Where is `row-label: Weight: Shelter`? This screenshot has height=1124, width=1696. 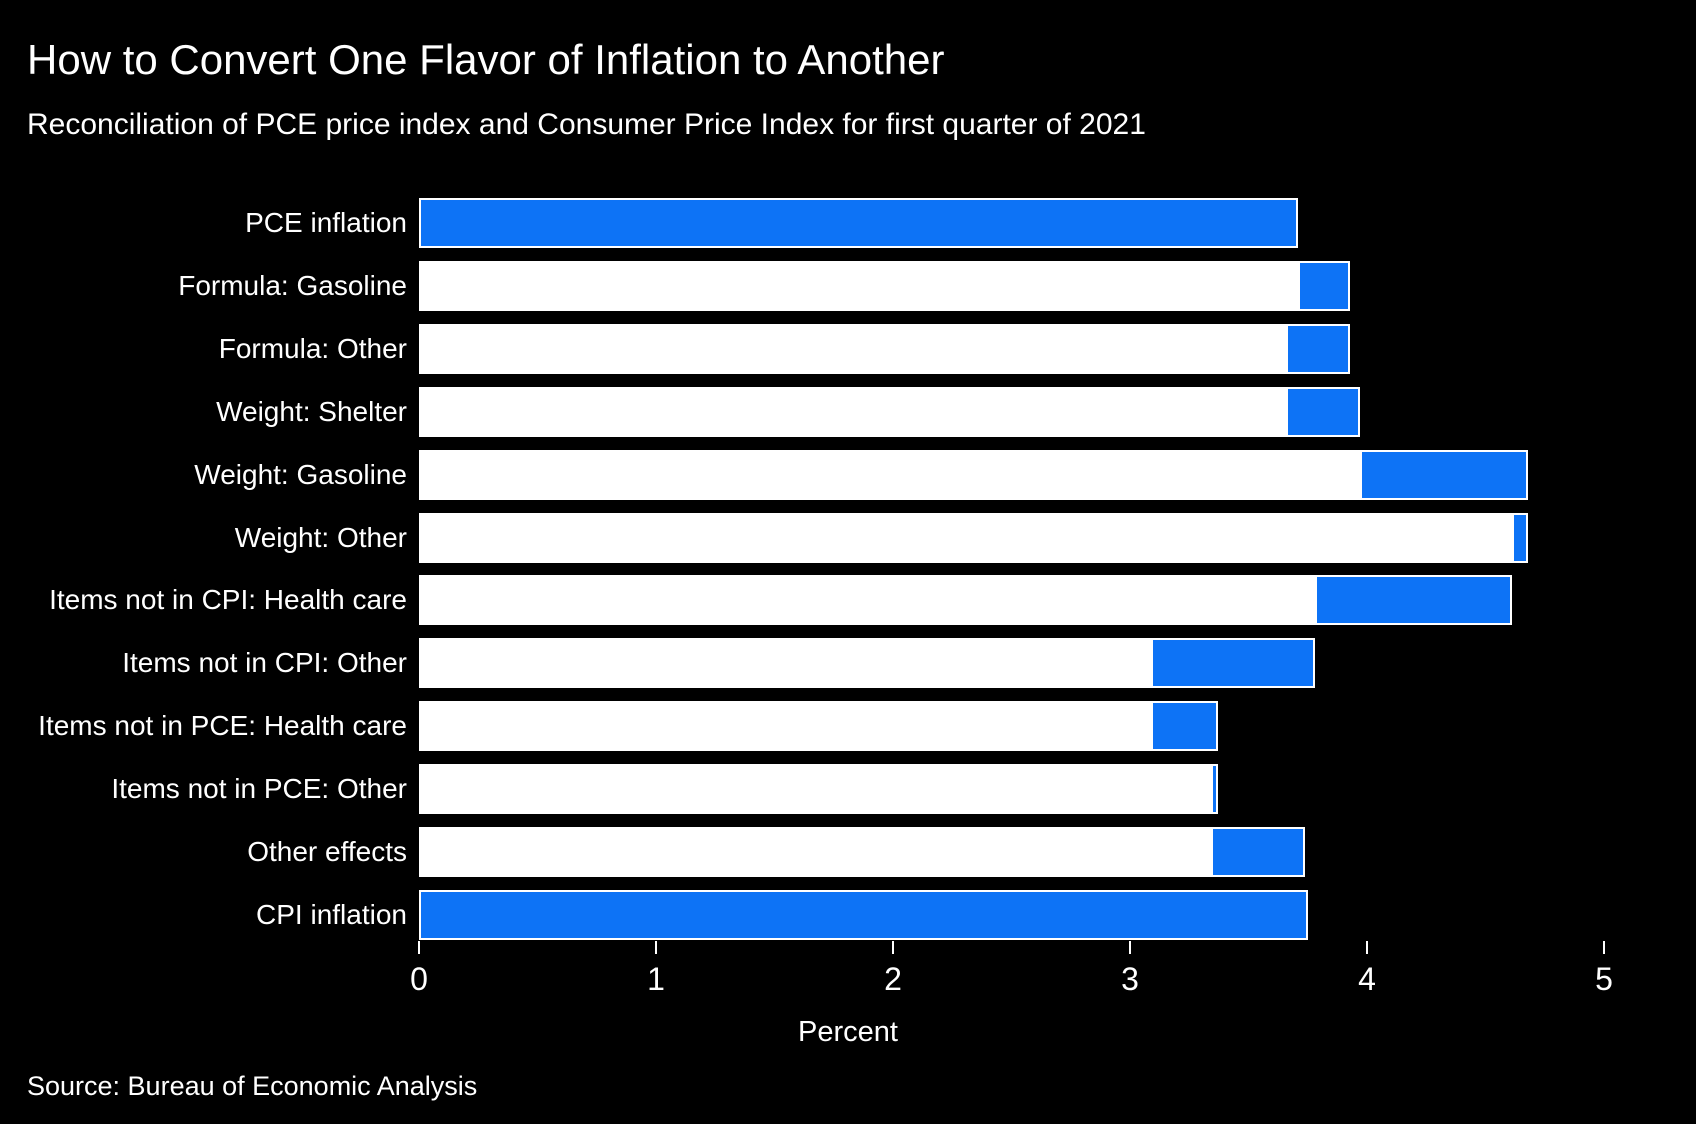
row-label: Weight: Shelter is located at coordinates (311, 411).